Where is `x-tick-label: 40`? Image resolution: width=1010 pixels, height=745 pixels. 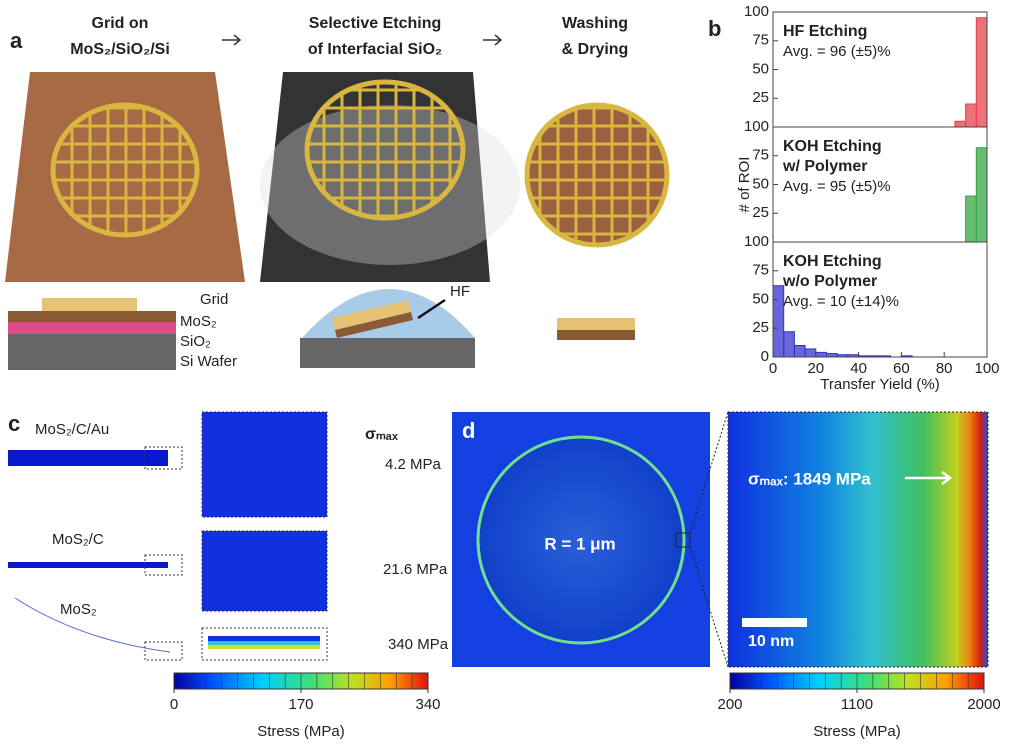
x-tick-label: 40 is located at coordinates (858, 368).